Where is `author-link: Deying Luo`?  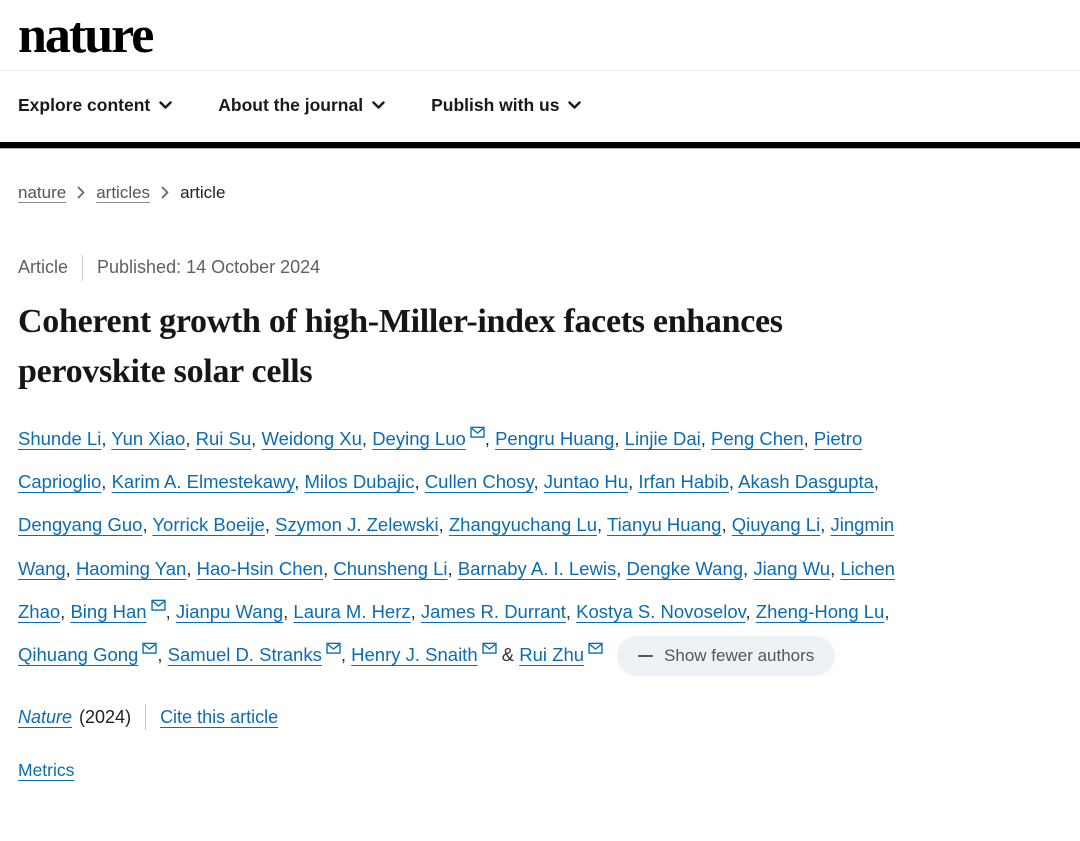
author-link: Deying Luo is located at coordinates (419, 438).